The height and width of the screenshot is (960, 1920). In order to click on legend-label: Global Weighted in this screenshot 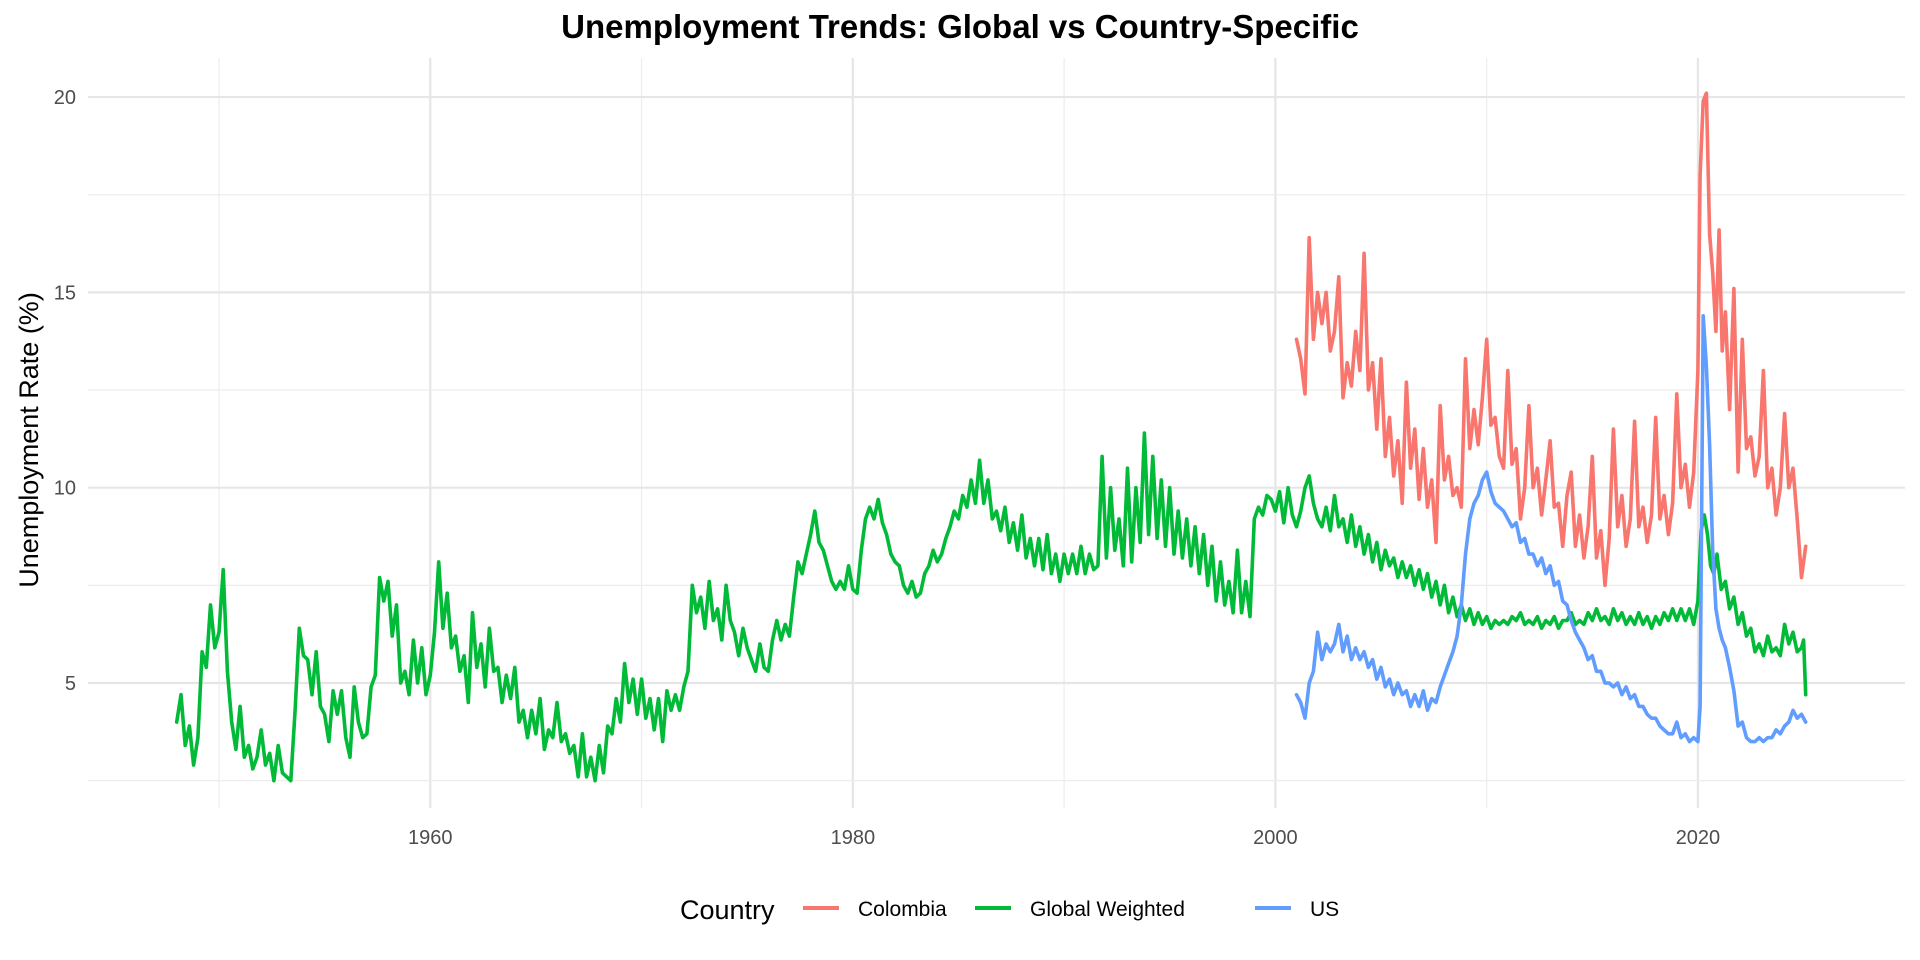, I will do `click(1107, 909)`.